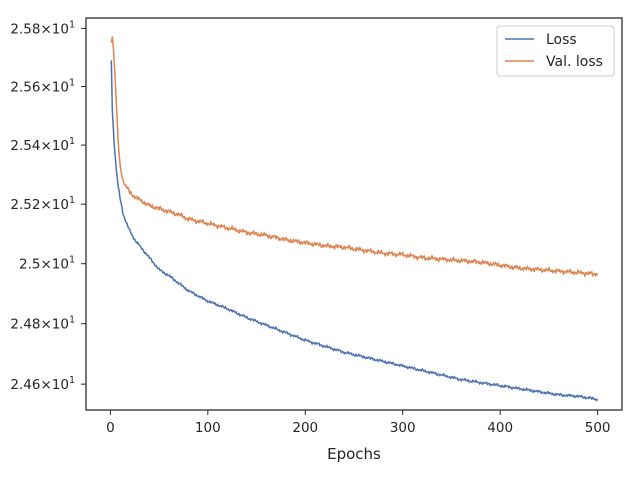 Image resolution: width=640 pixels, height=480 pixels. Describe the element at coordinates (47, 264) in the screenshot. I see `y-tick-label: 2.5×10¹` at that location.